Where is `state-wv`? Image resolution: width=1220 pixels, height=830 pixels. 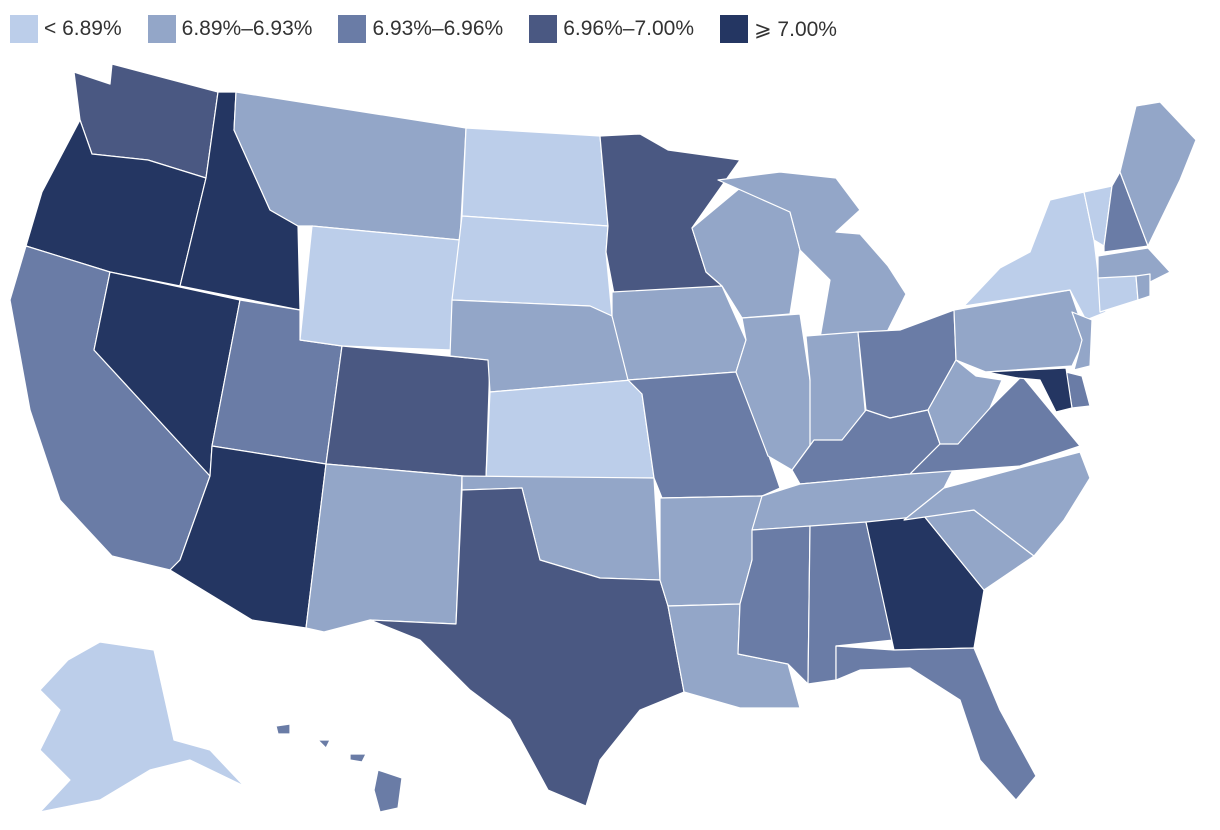
state-wv is located at coordinates (965, 402).